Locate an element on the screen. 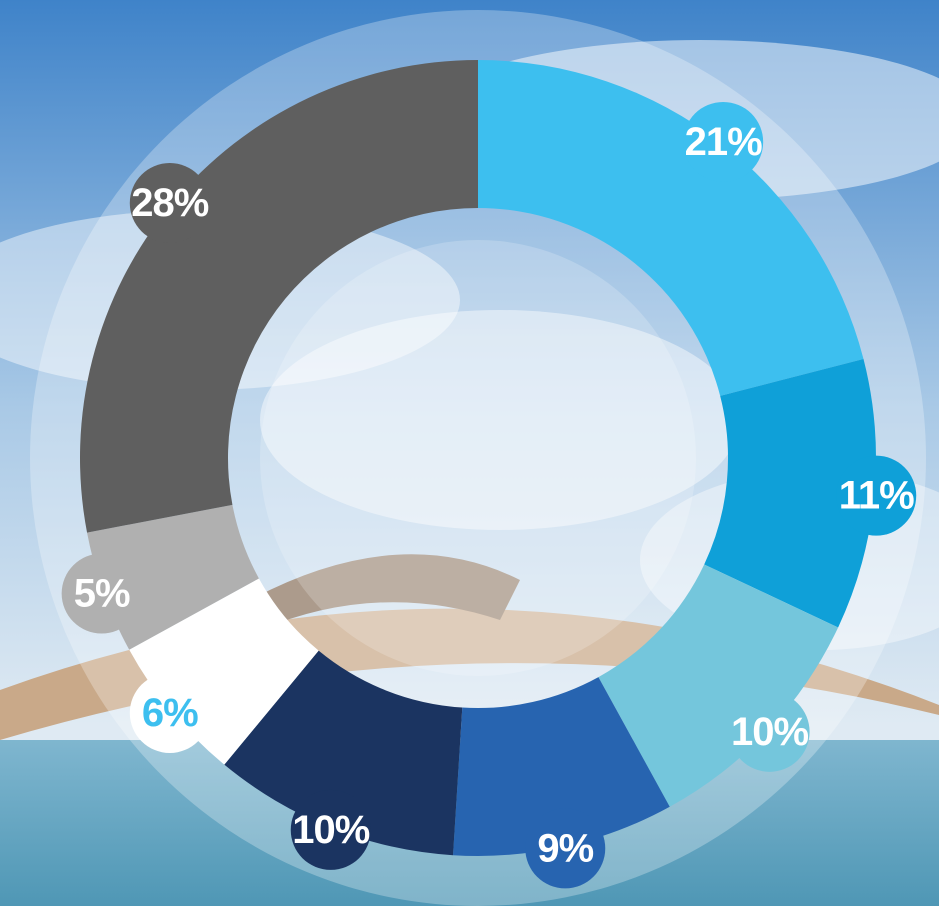  data-label: 9% is located at coordinates (565, 848).